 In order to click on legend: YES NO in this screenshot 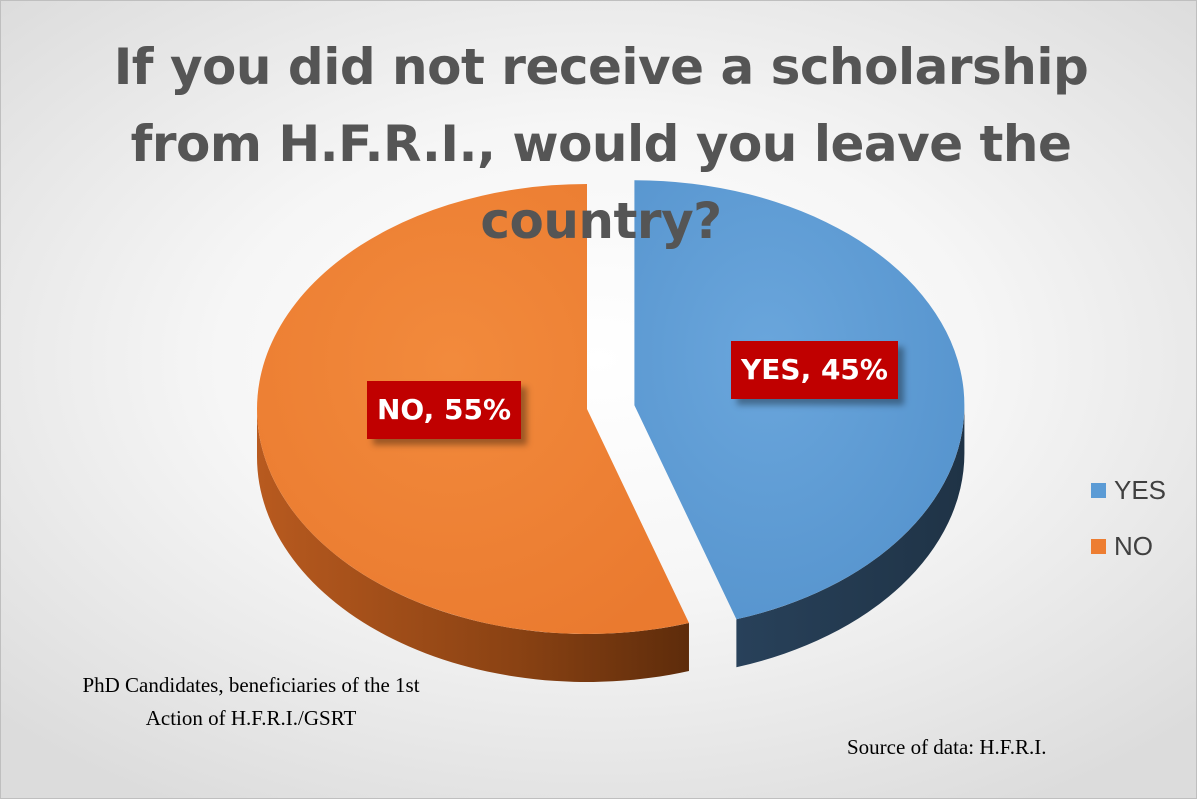, I will do `click(1128, 531)`.